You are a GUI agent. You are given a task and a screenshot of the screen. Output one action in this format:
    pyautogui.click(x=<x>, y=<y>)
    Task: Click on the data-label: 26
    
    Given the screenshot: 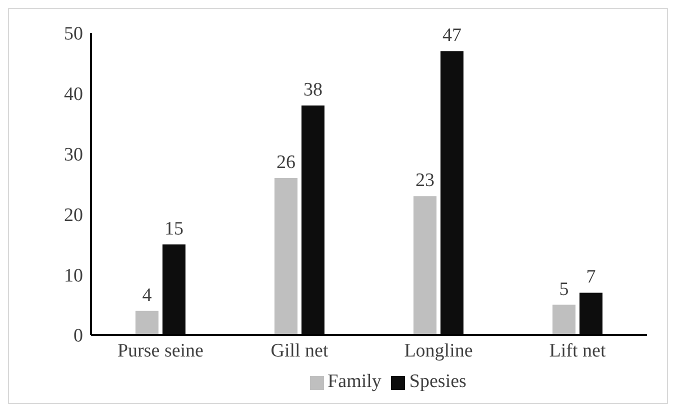 What is the action you would take?
    pyautogui.click(x=286, y=162)
    